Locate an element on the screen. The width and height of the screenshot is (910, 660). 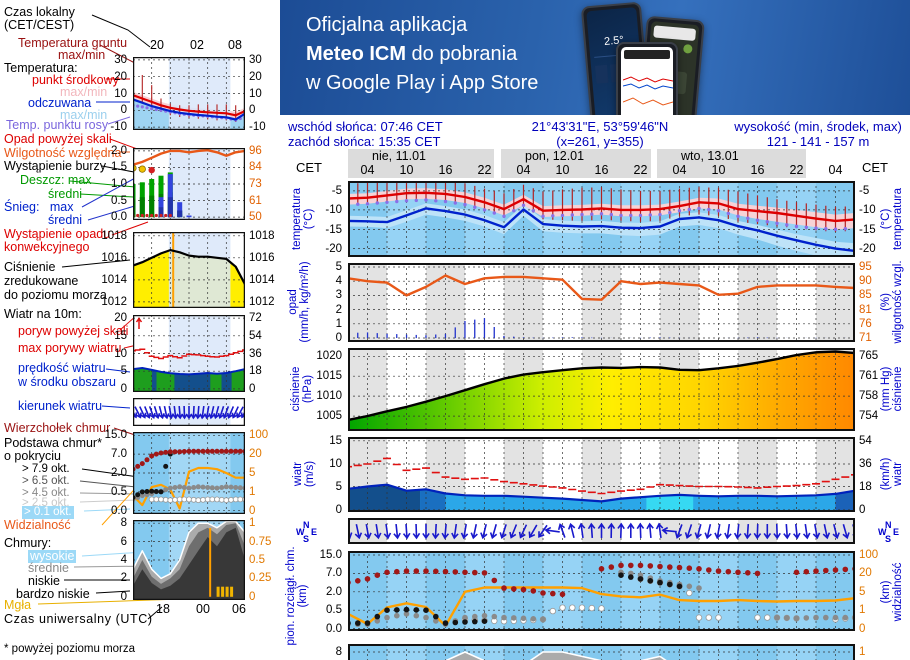
legend-humidity: Wilgotność względna is located at coordinates (63, 153).